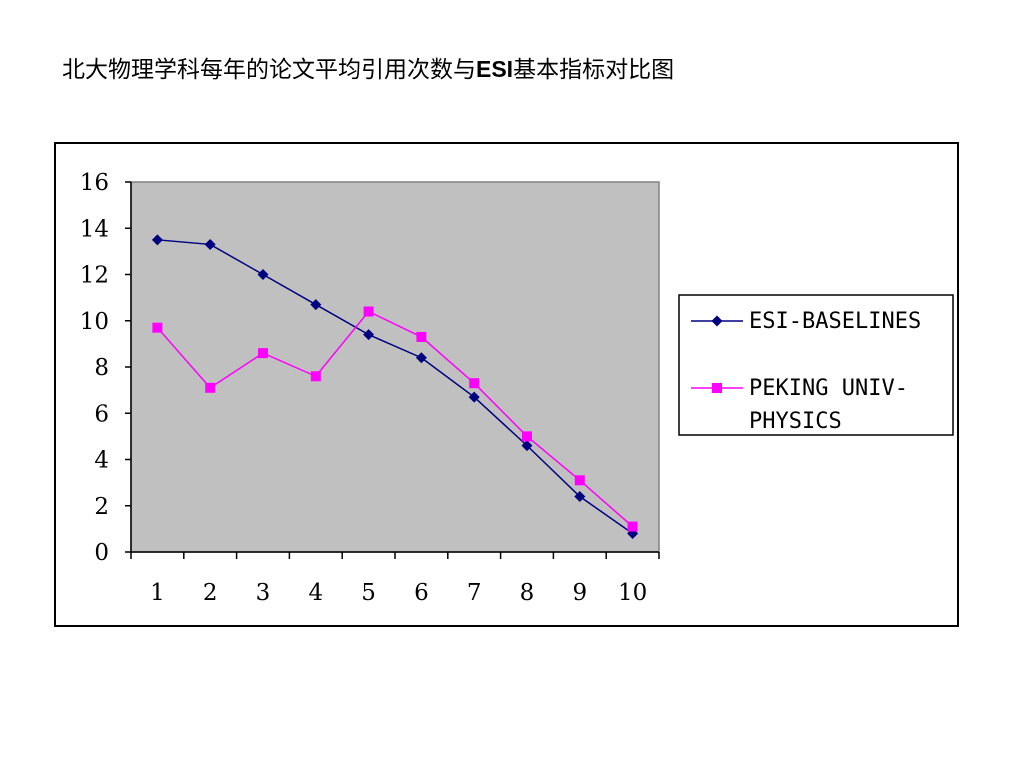 The width and height of the screenshot is (1024, 768). Describe the element at coordinates (835, 321) in the screenshot. I see `legend-label-esi-baselines: ESI-BASELINES` at that location.